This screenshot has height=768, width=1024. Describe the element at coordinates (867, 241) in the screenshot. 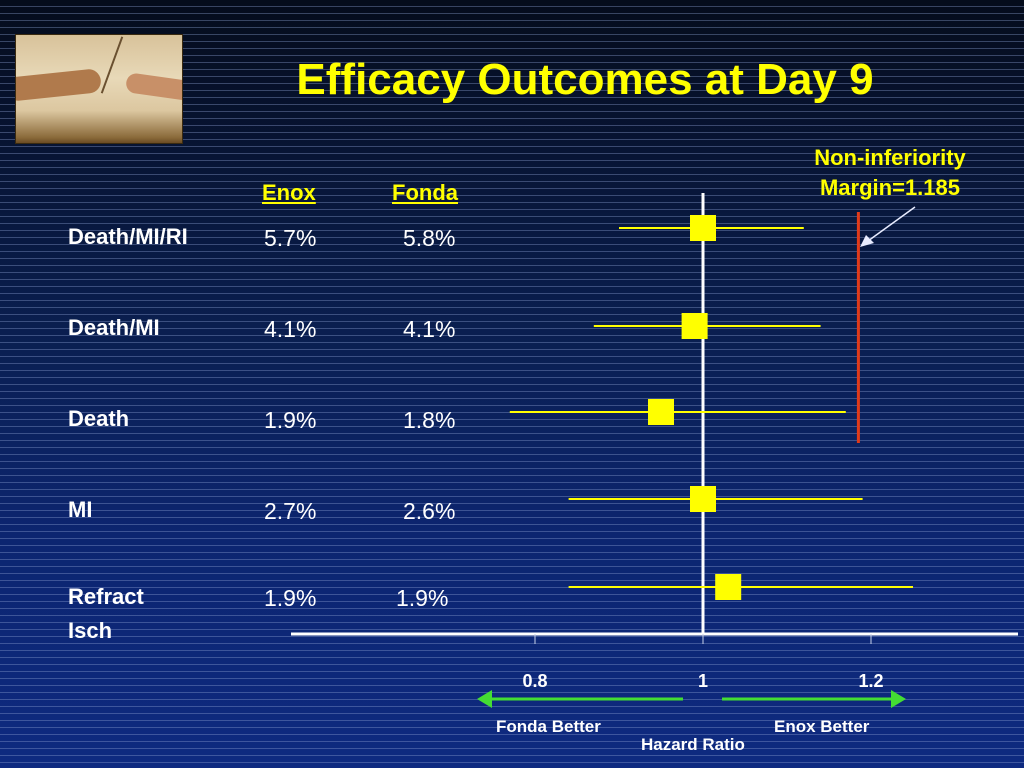

I see `pointer-arrow-head` at that location.